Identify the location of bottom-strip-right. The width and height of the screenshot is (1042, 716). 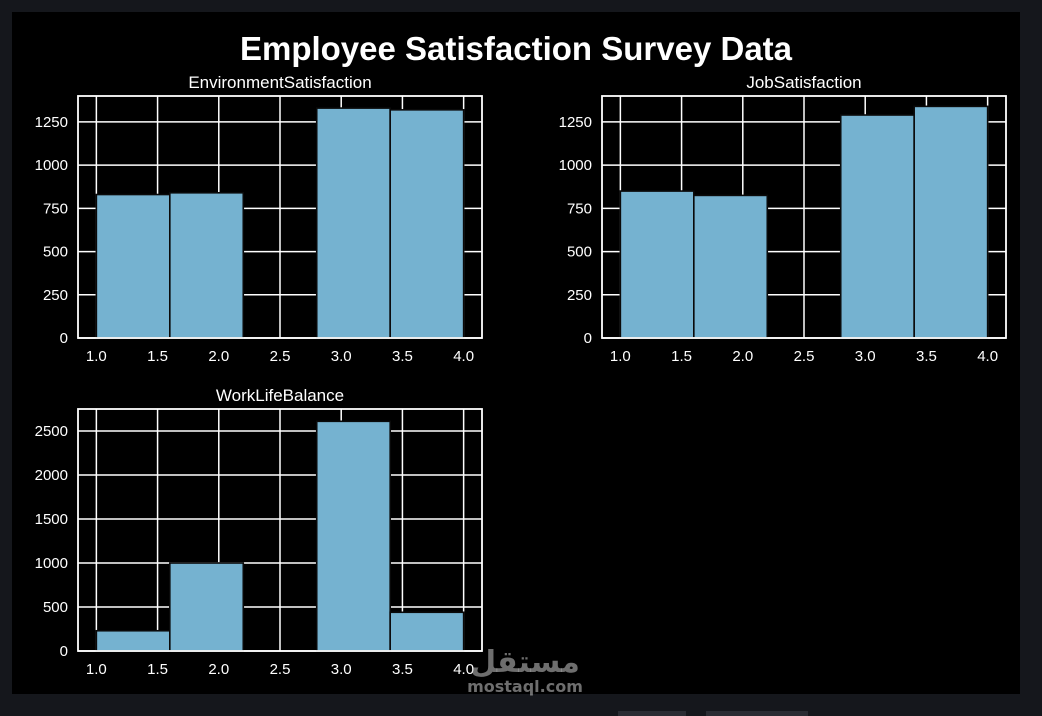
(757, 713).